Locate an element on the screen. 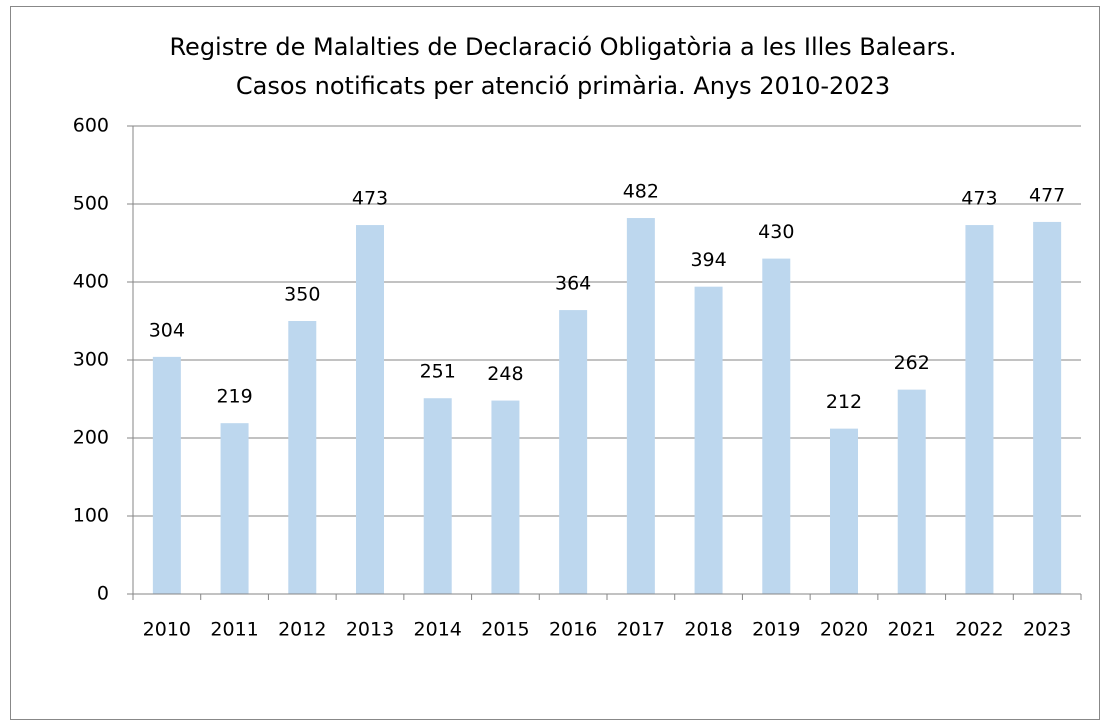 The width and height of the screenshot is (1110, 727). x-tick-label: 2018 is located at coordinates (708, 630).